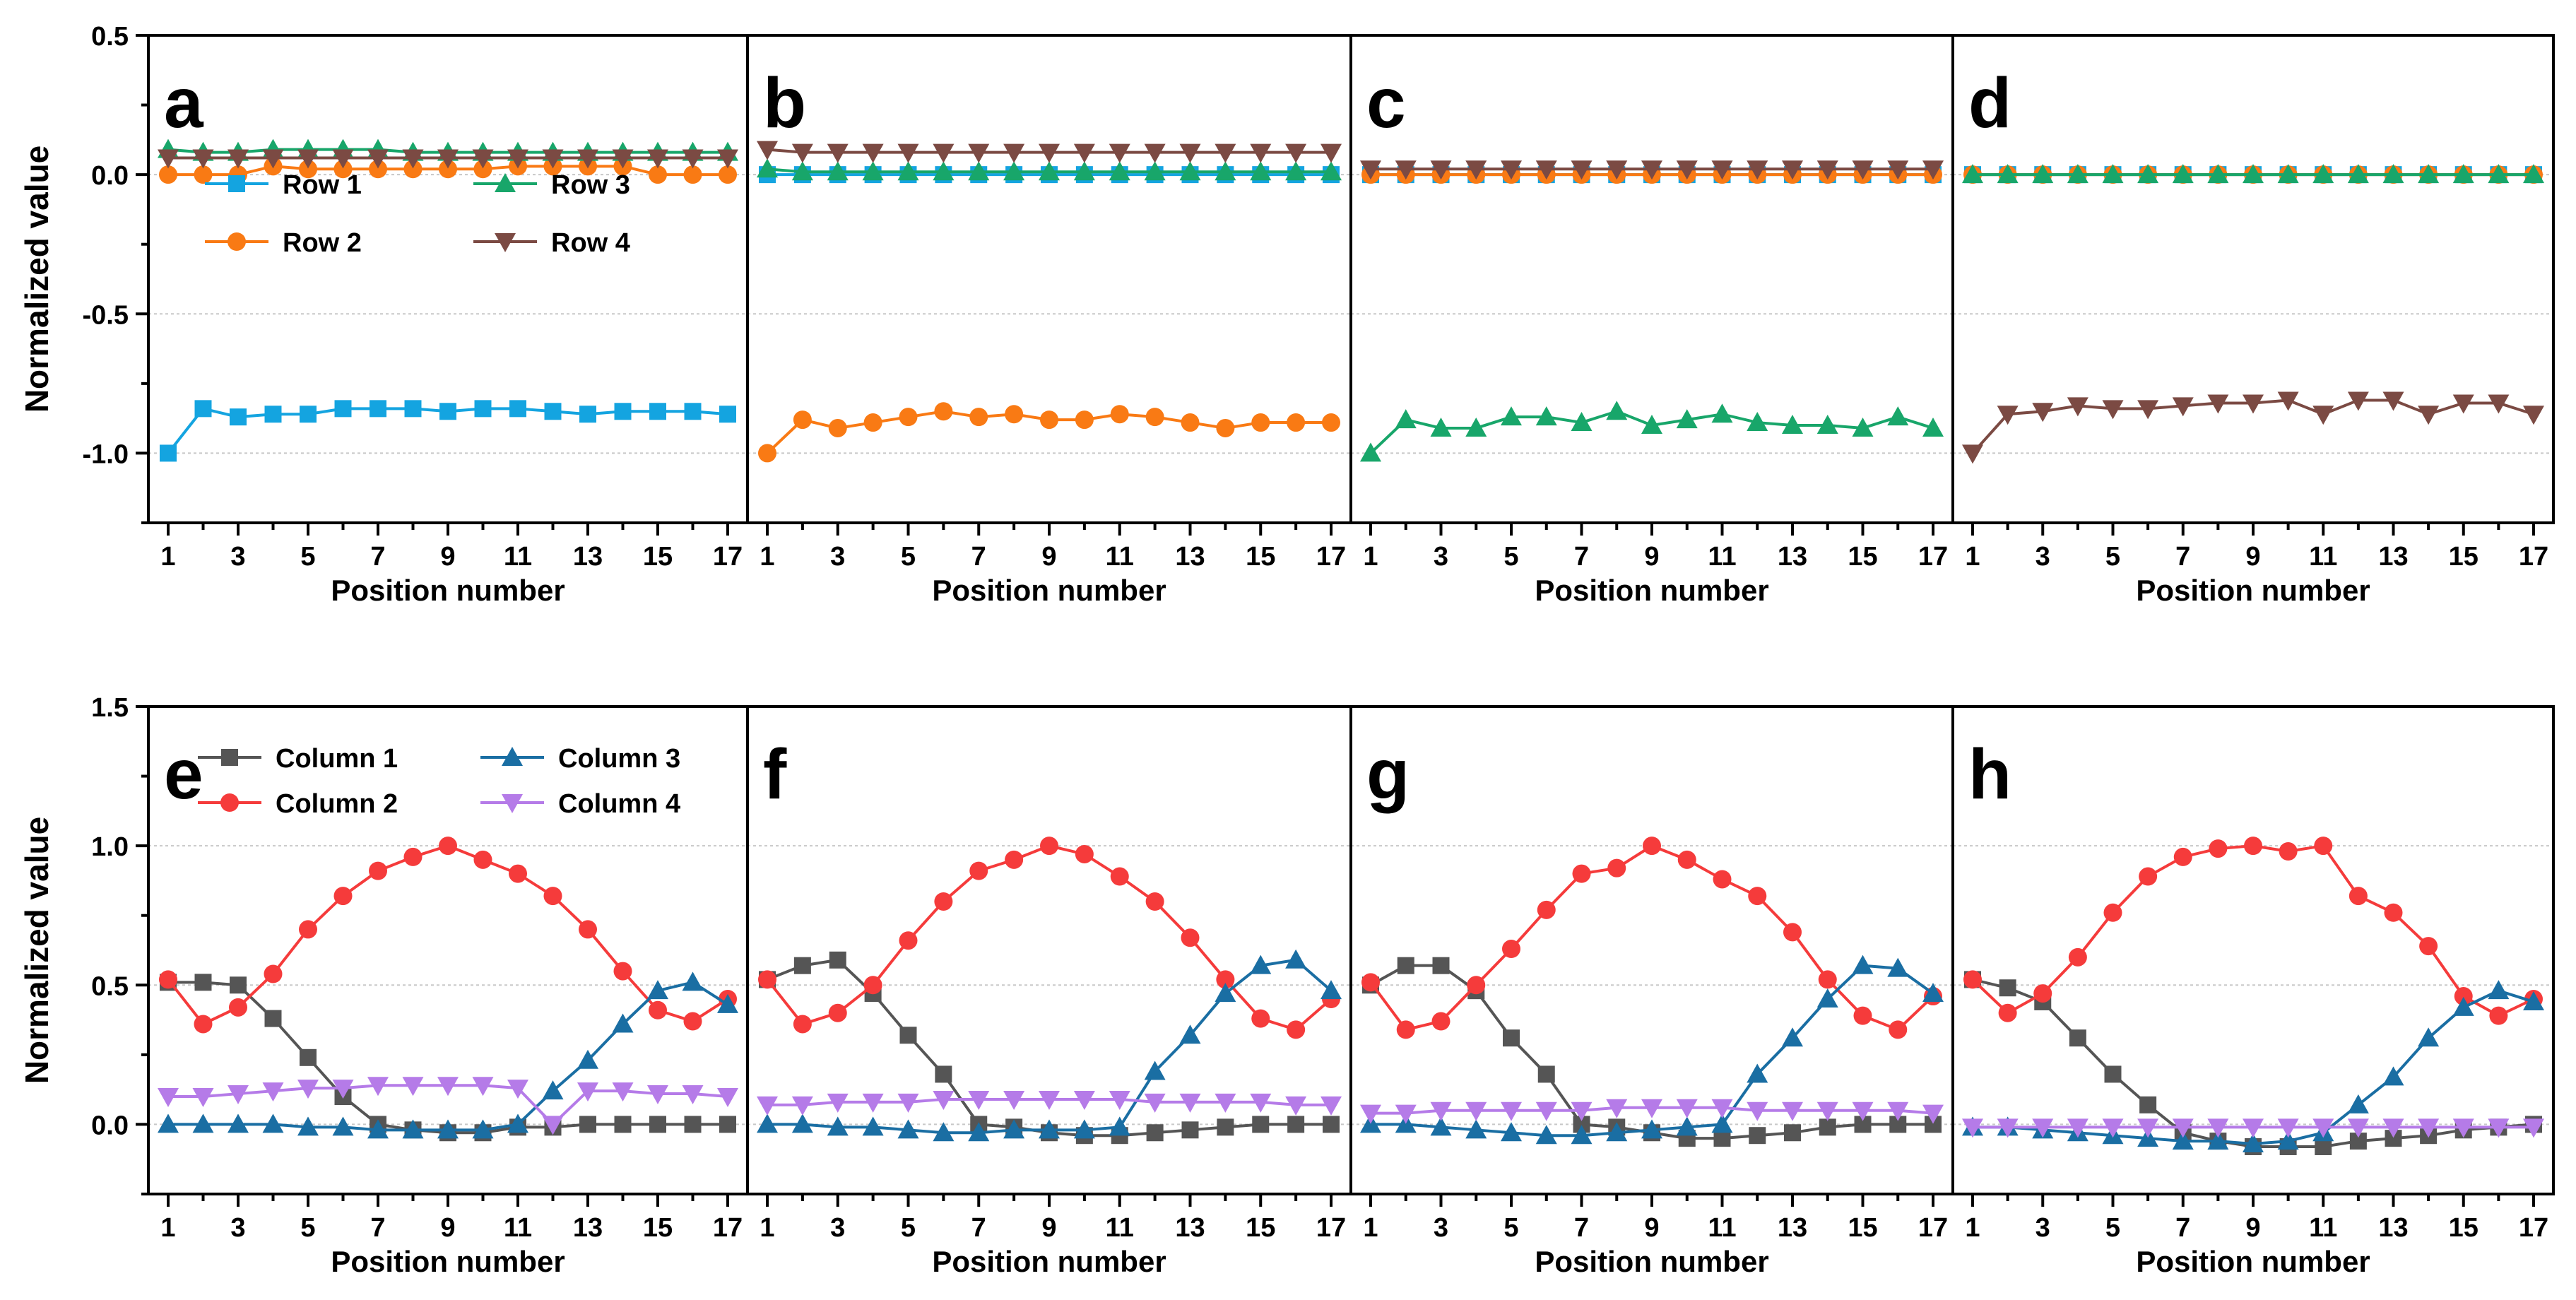  I want to click on legend-label: Column 1, so click(337, 759).